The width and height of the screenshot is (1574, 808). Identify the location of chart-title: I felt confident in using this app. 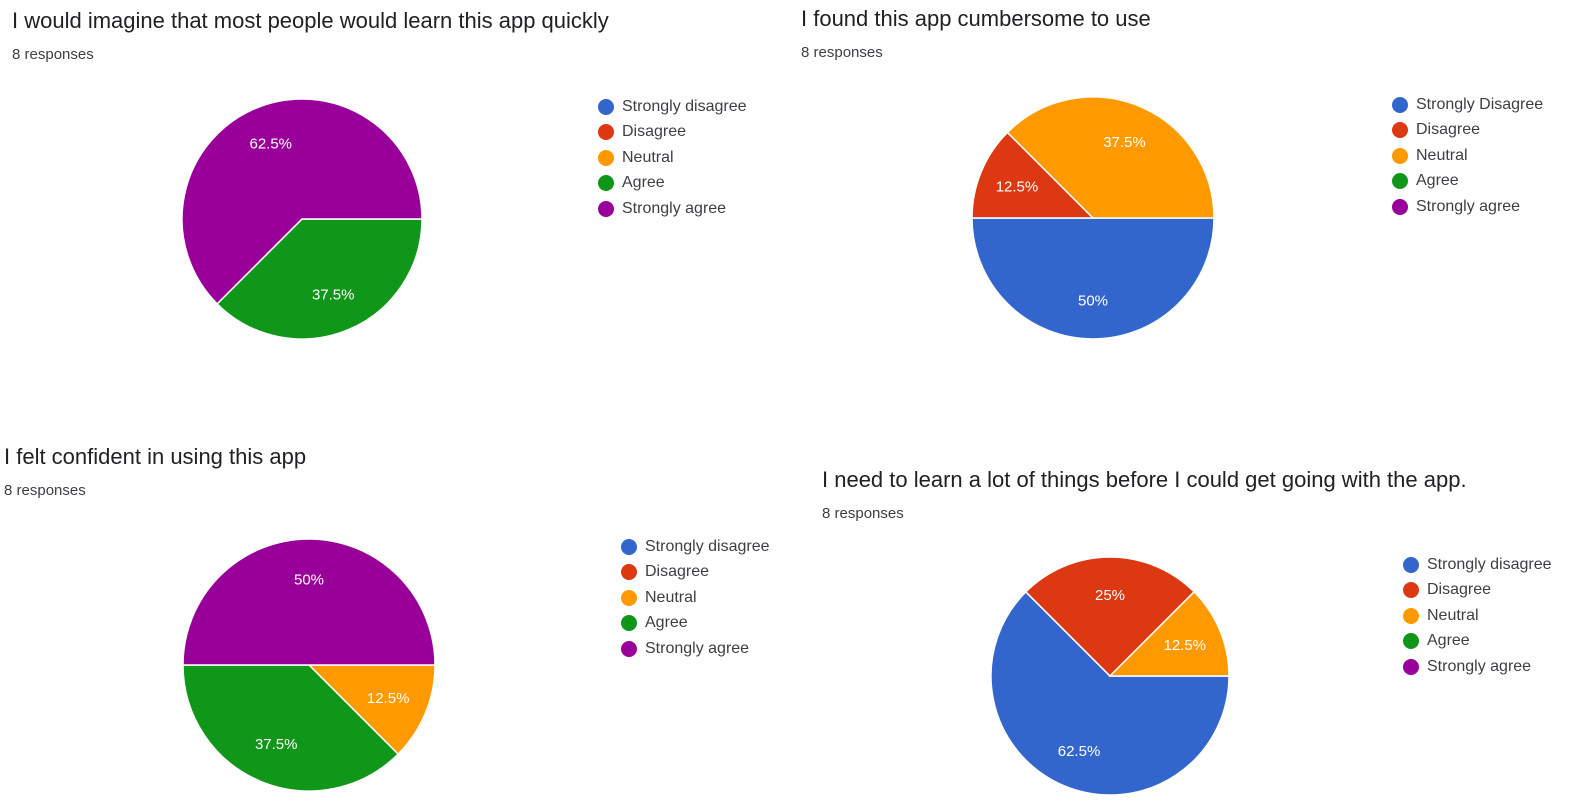
(155, 456).